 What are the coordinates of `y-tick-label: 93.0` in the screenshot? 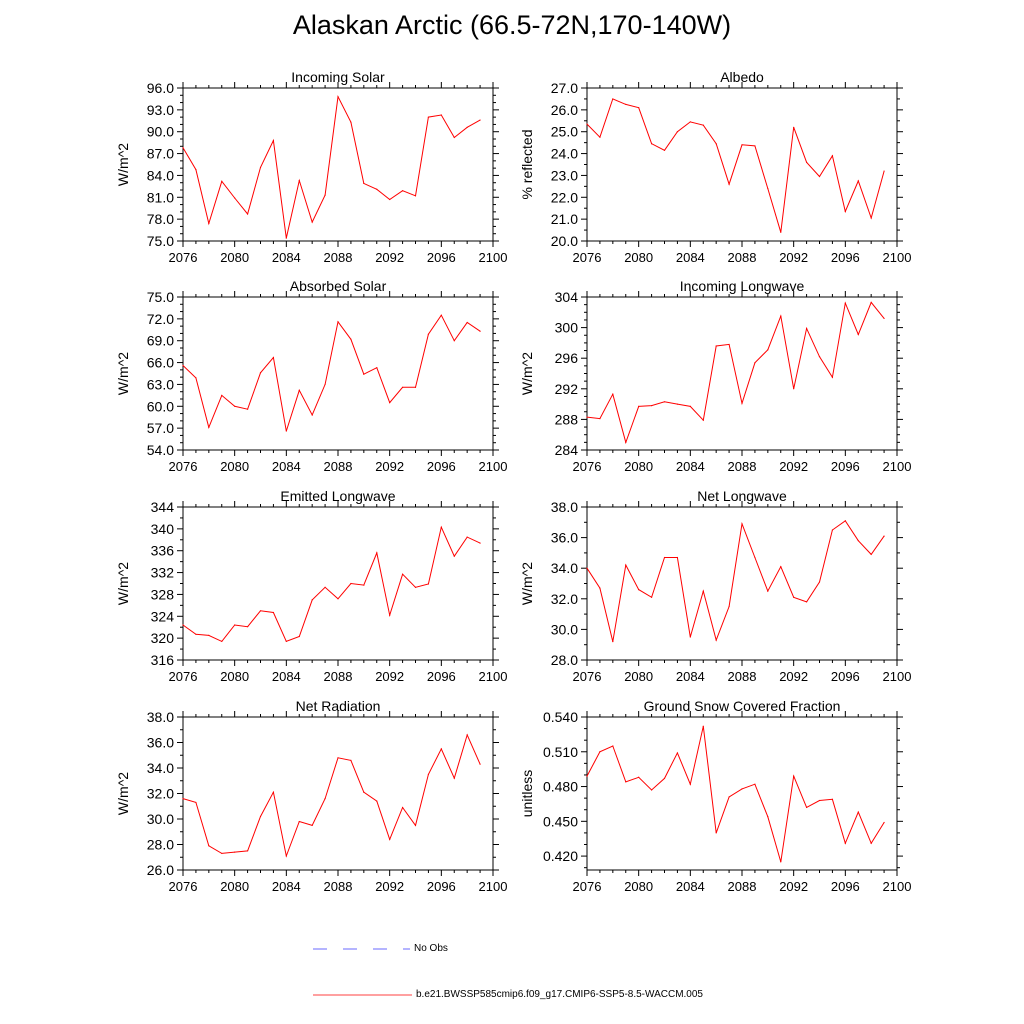 It's located at (160, 110).